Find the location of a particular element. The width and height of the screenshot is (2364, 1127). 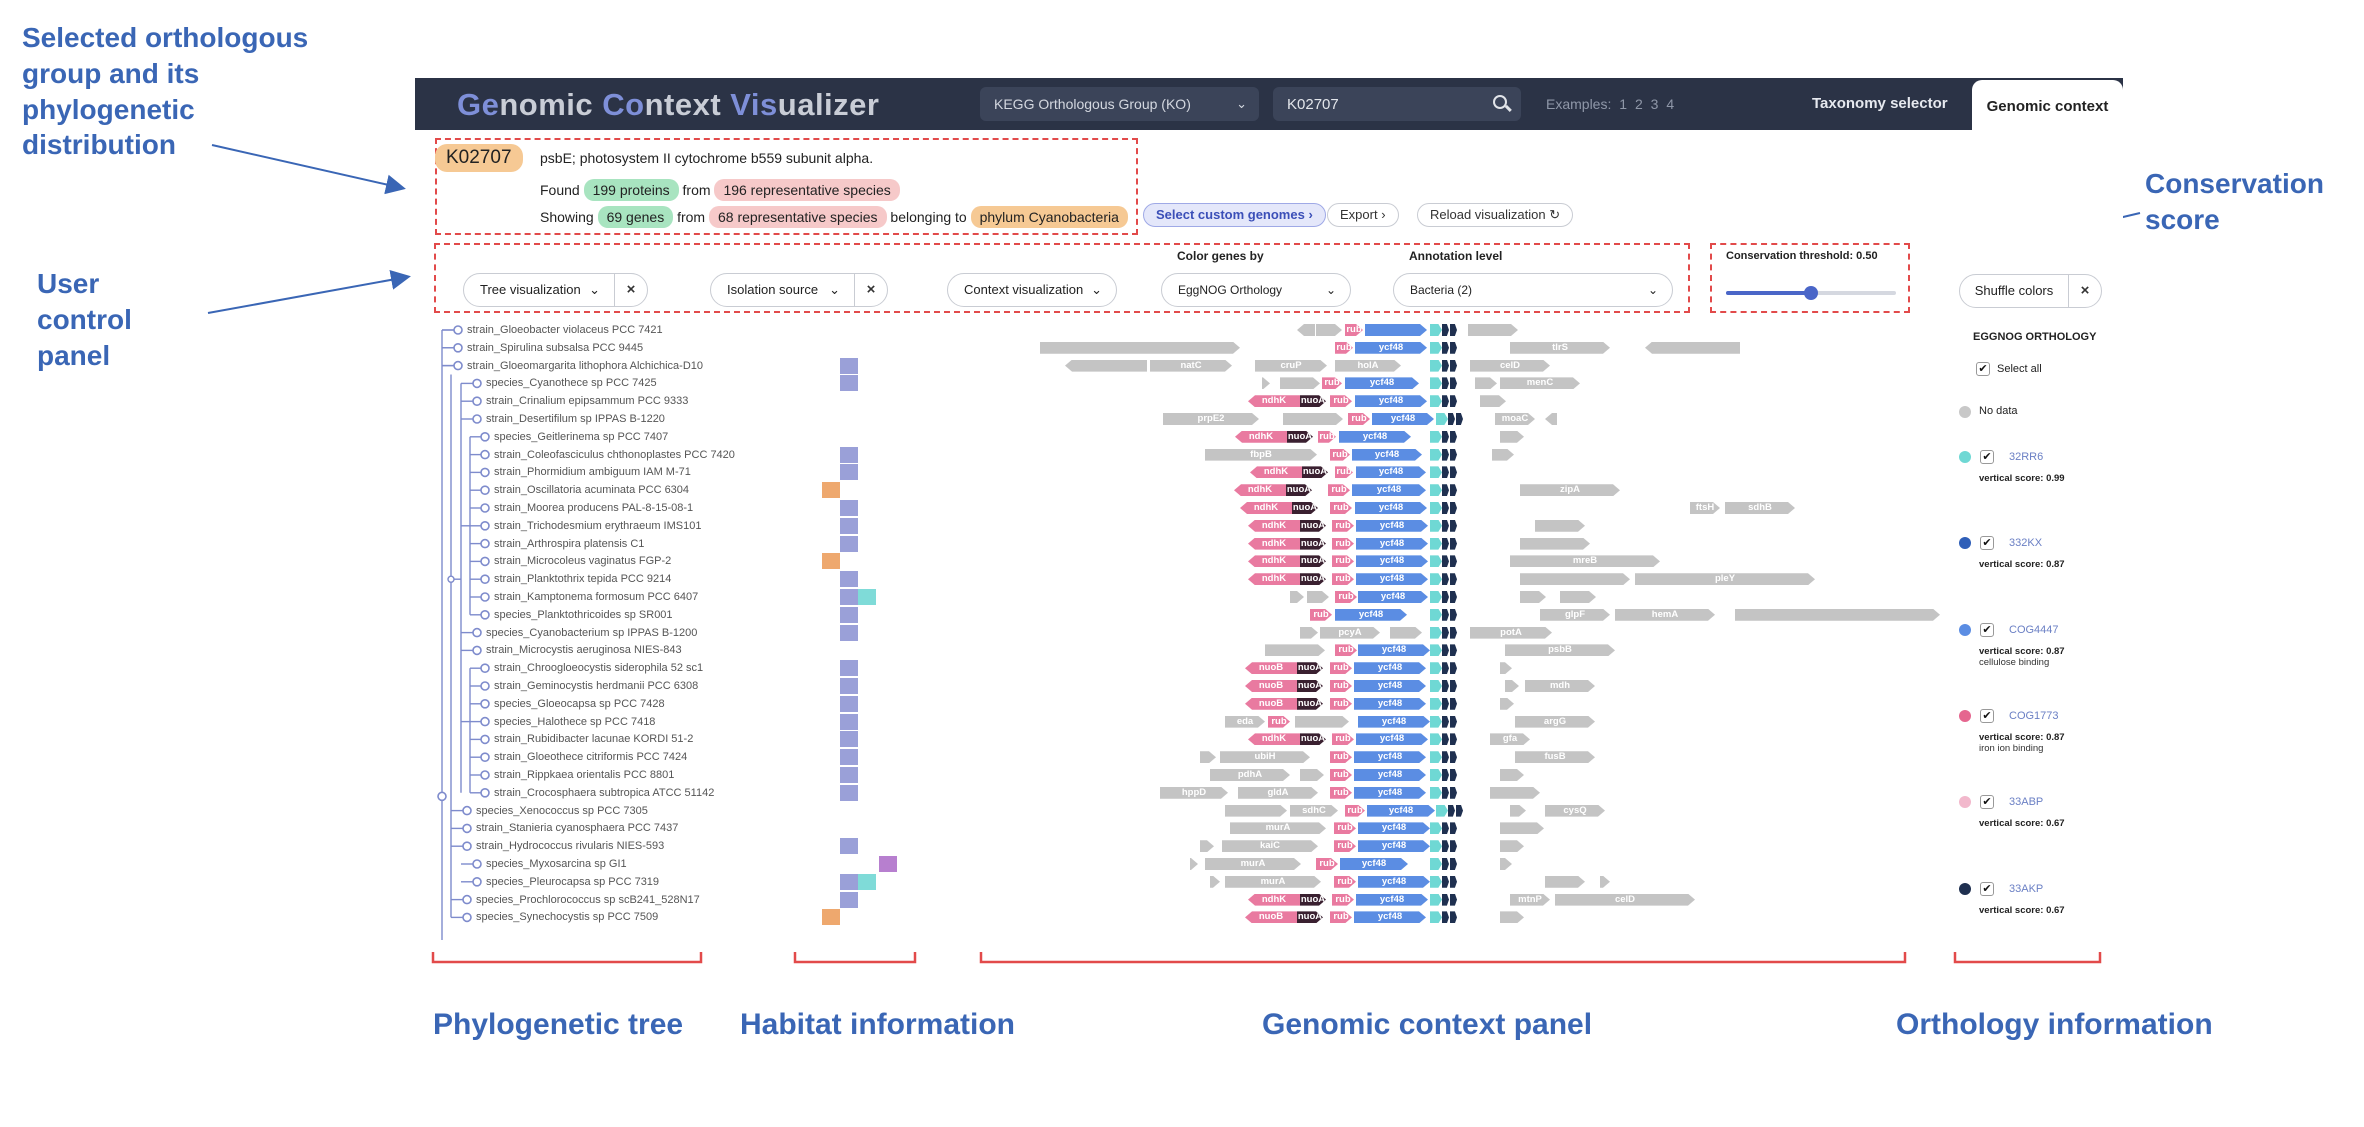

tab-taxonomy-selector: Taxonomy selector is located at coordinates (1880, 103).